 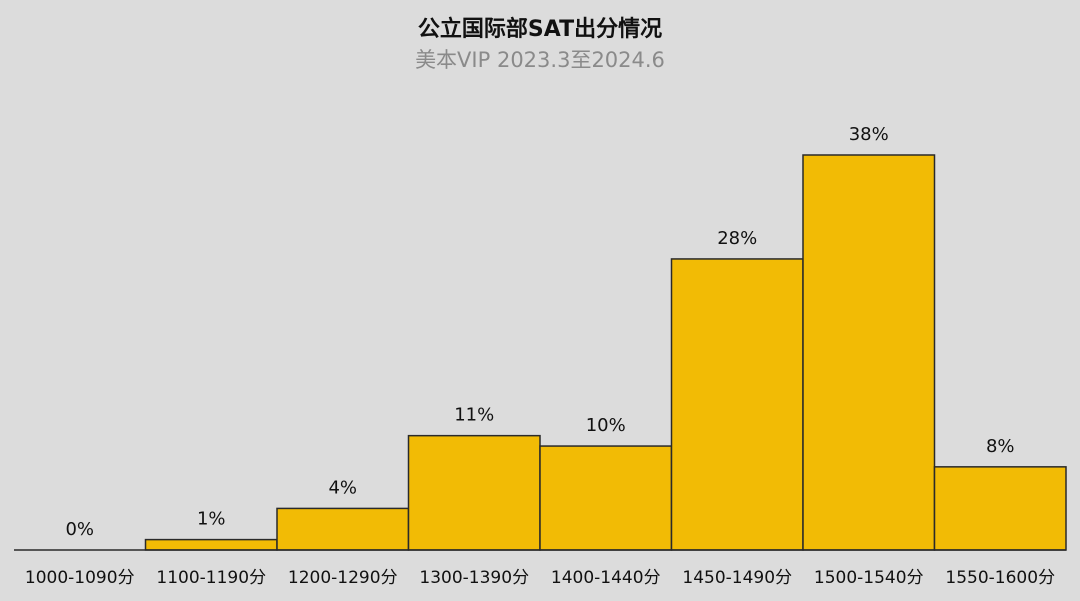 What do you see at coordinates (869, 134) in the screenshot?
I see `value-label: 38%` at bounding box center [869, 134].